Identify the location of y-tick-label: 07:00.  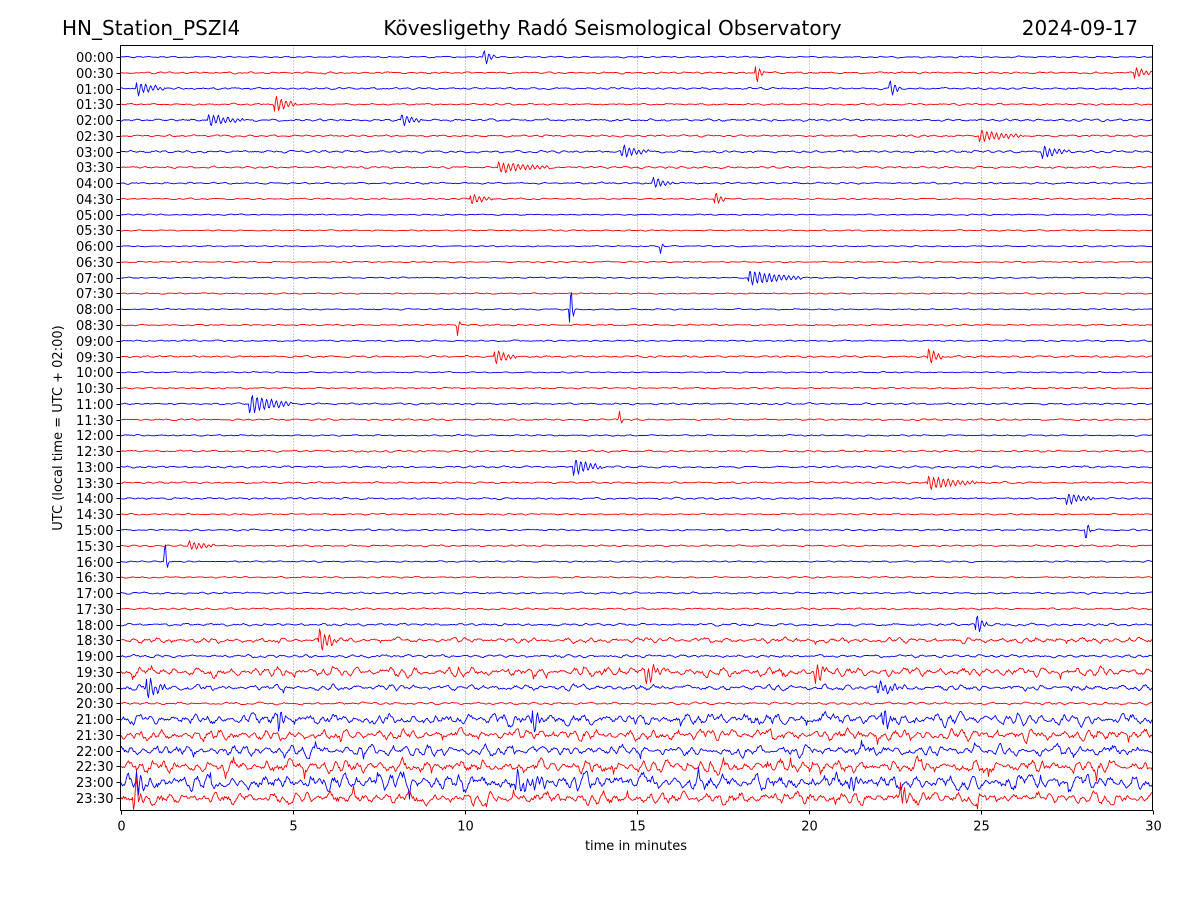
(94, 279).